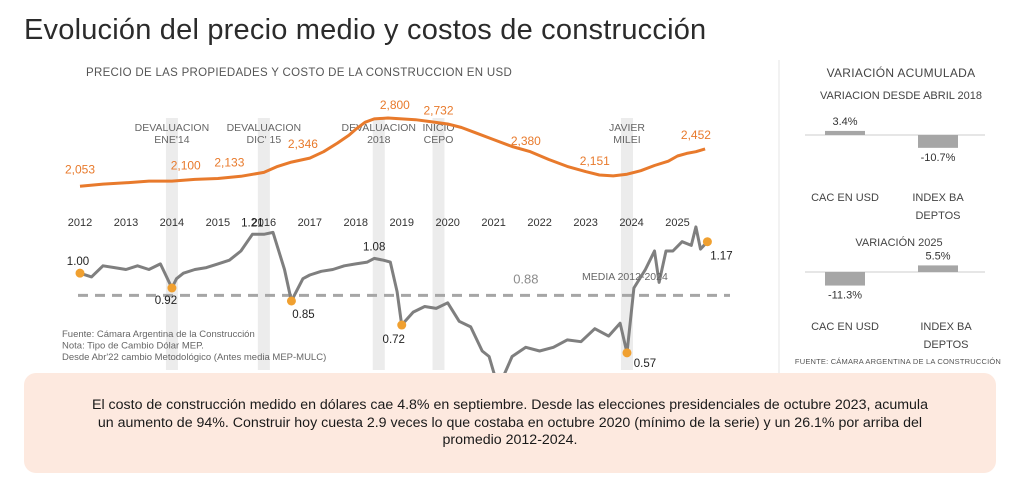 This screenshot has width=1024, height=487. What do you see at coordinates (166, 301) in the screenshot?
I see `cost-label-1: 0.92` at bounding box center [166, 301].